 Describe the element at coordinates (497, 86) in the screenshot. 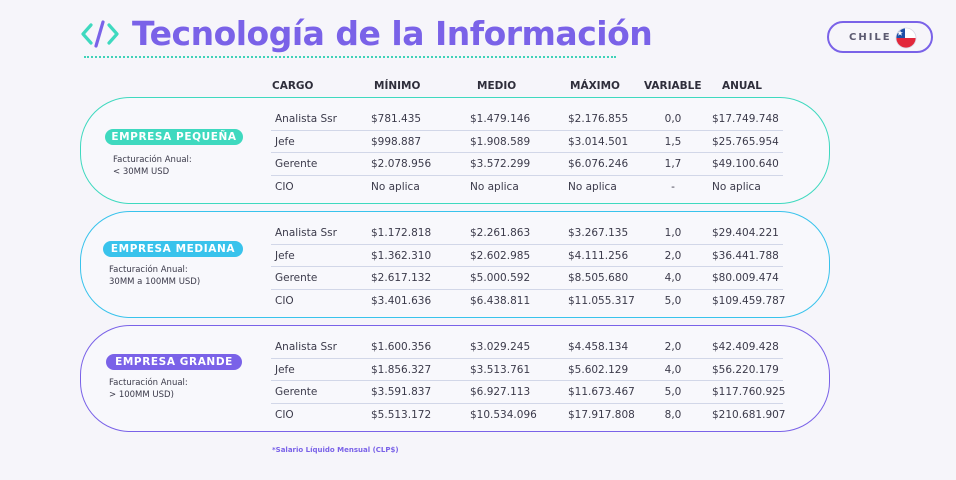

I see `header-medio: MEDIO` at that location.